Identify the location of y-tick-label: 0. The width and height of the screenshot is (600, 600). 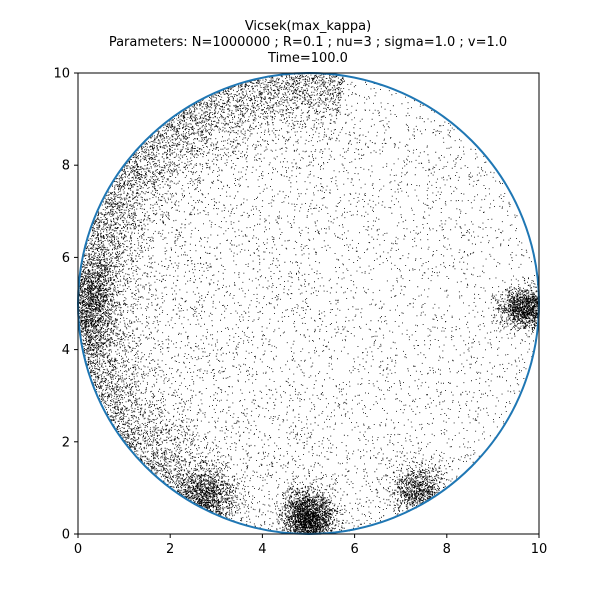
(66, 535).